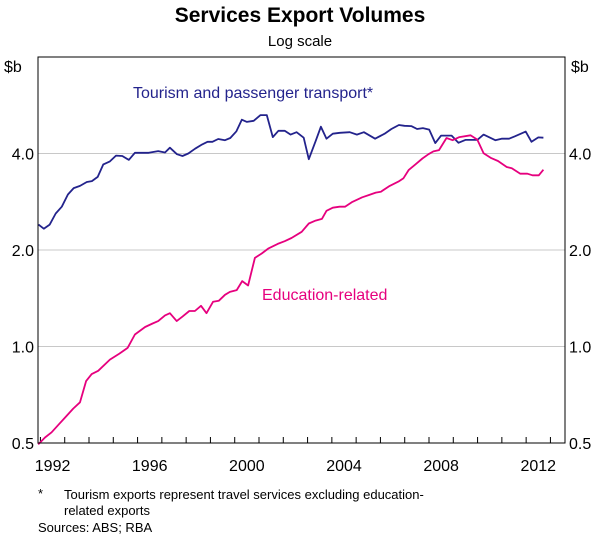 Image resolution: width=600 pixels, height=539 pixels. What do you see at coordinates (23, 348) in the screenshot?
I see `y-tick-label-left: 1.0` at bounding box center [23, 348].